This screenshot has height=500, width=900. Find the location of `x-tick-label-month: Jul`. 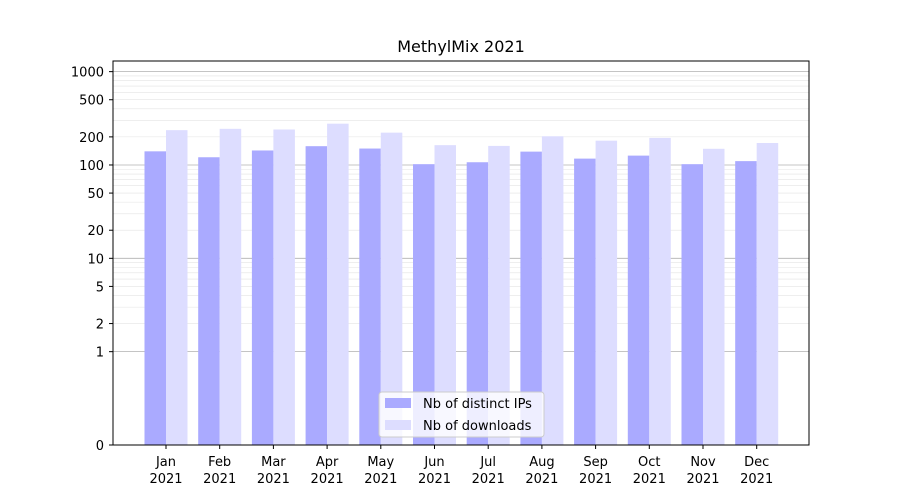

x-tick-label-month: Jul is located at coordinates (487, 462).